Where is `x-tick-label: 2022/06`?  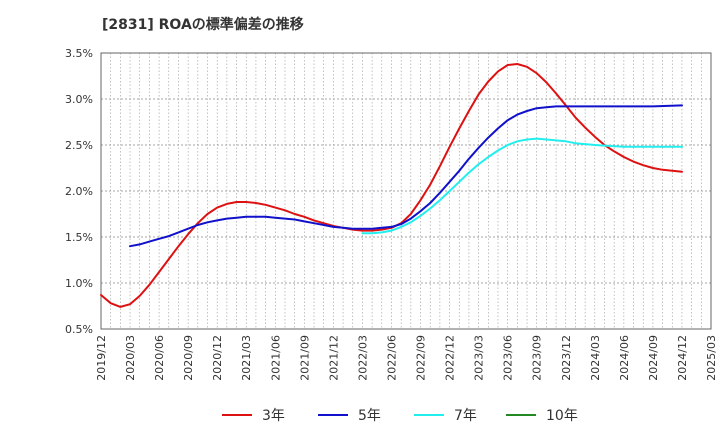 x-tick-label: 2022/06 is located at coordinates (391, 358).